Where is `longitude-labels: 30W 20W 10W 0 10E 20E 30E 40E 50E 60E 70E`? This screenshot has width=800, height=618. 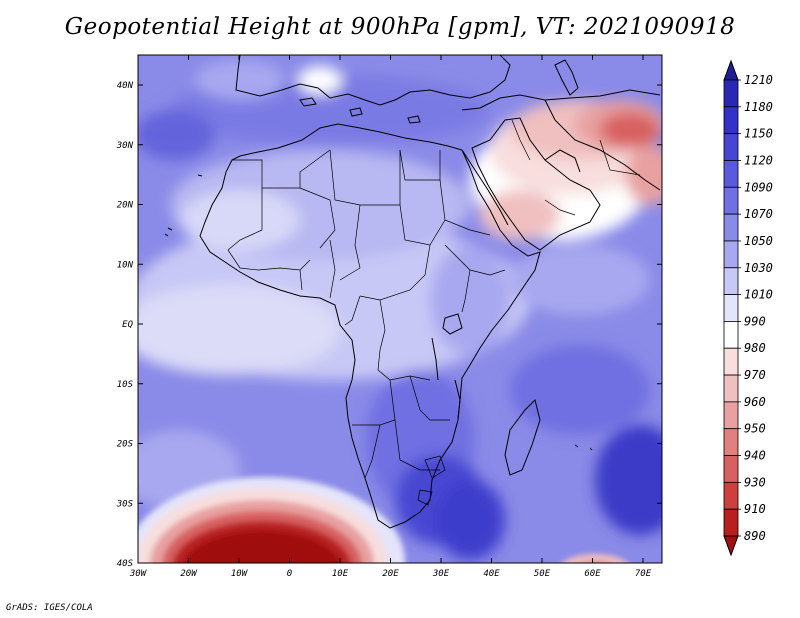
longitude-labels: 30W 20W 10W 0 10E 20E 30E 40E 50E 60E 70E is located at coordinates (390, 574).